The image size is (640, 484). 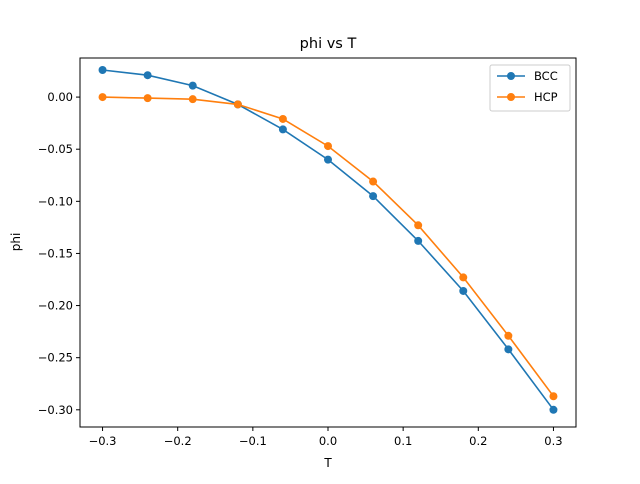 I want to click on y-tick-label: −0.30, so click(x=55, y=410).